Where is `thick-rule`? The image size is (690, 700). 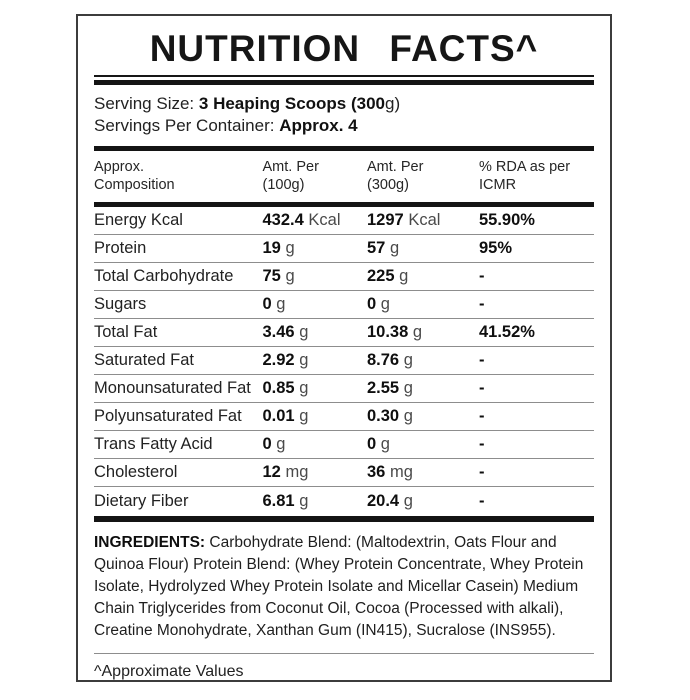 thick-rule is located at coordinates (344, 82).